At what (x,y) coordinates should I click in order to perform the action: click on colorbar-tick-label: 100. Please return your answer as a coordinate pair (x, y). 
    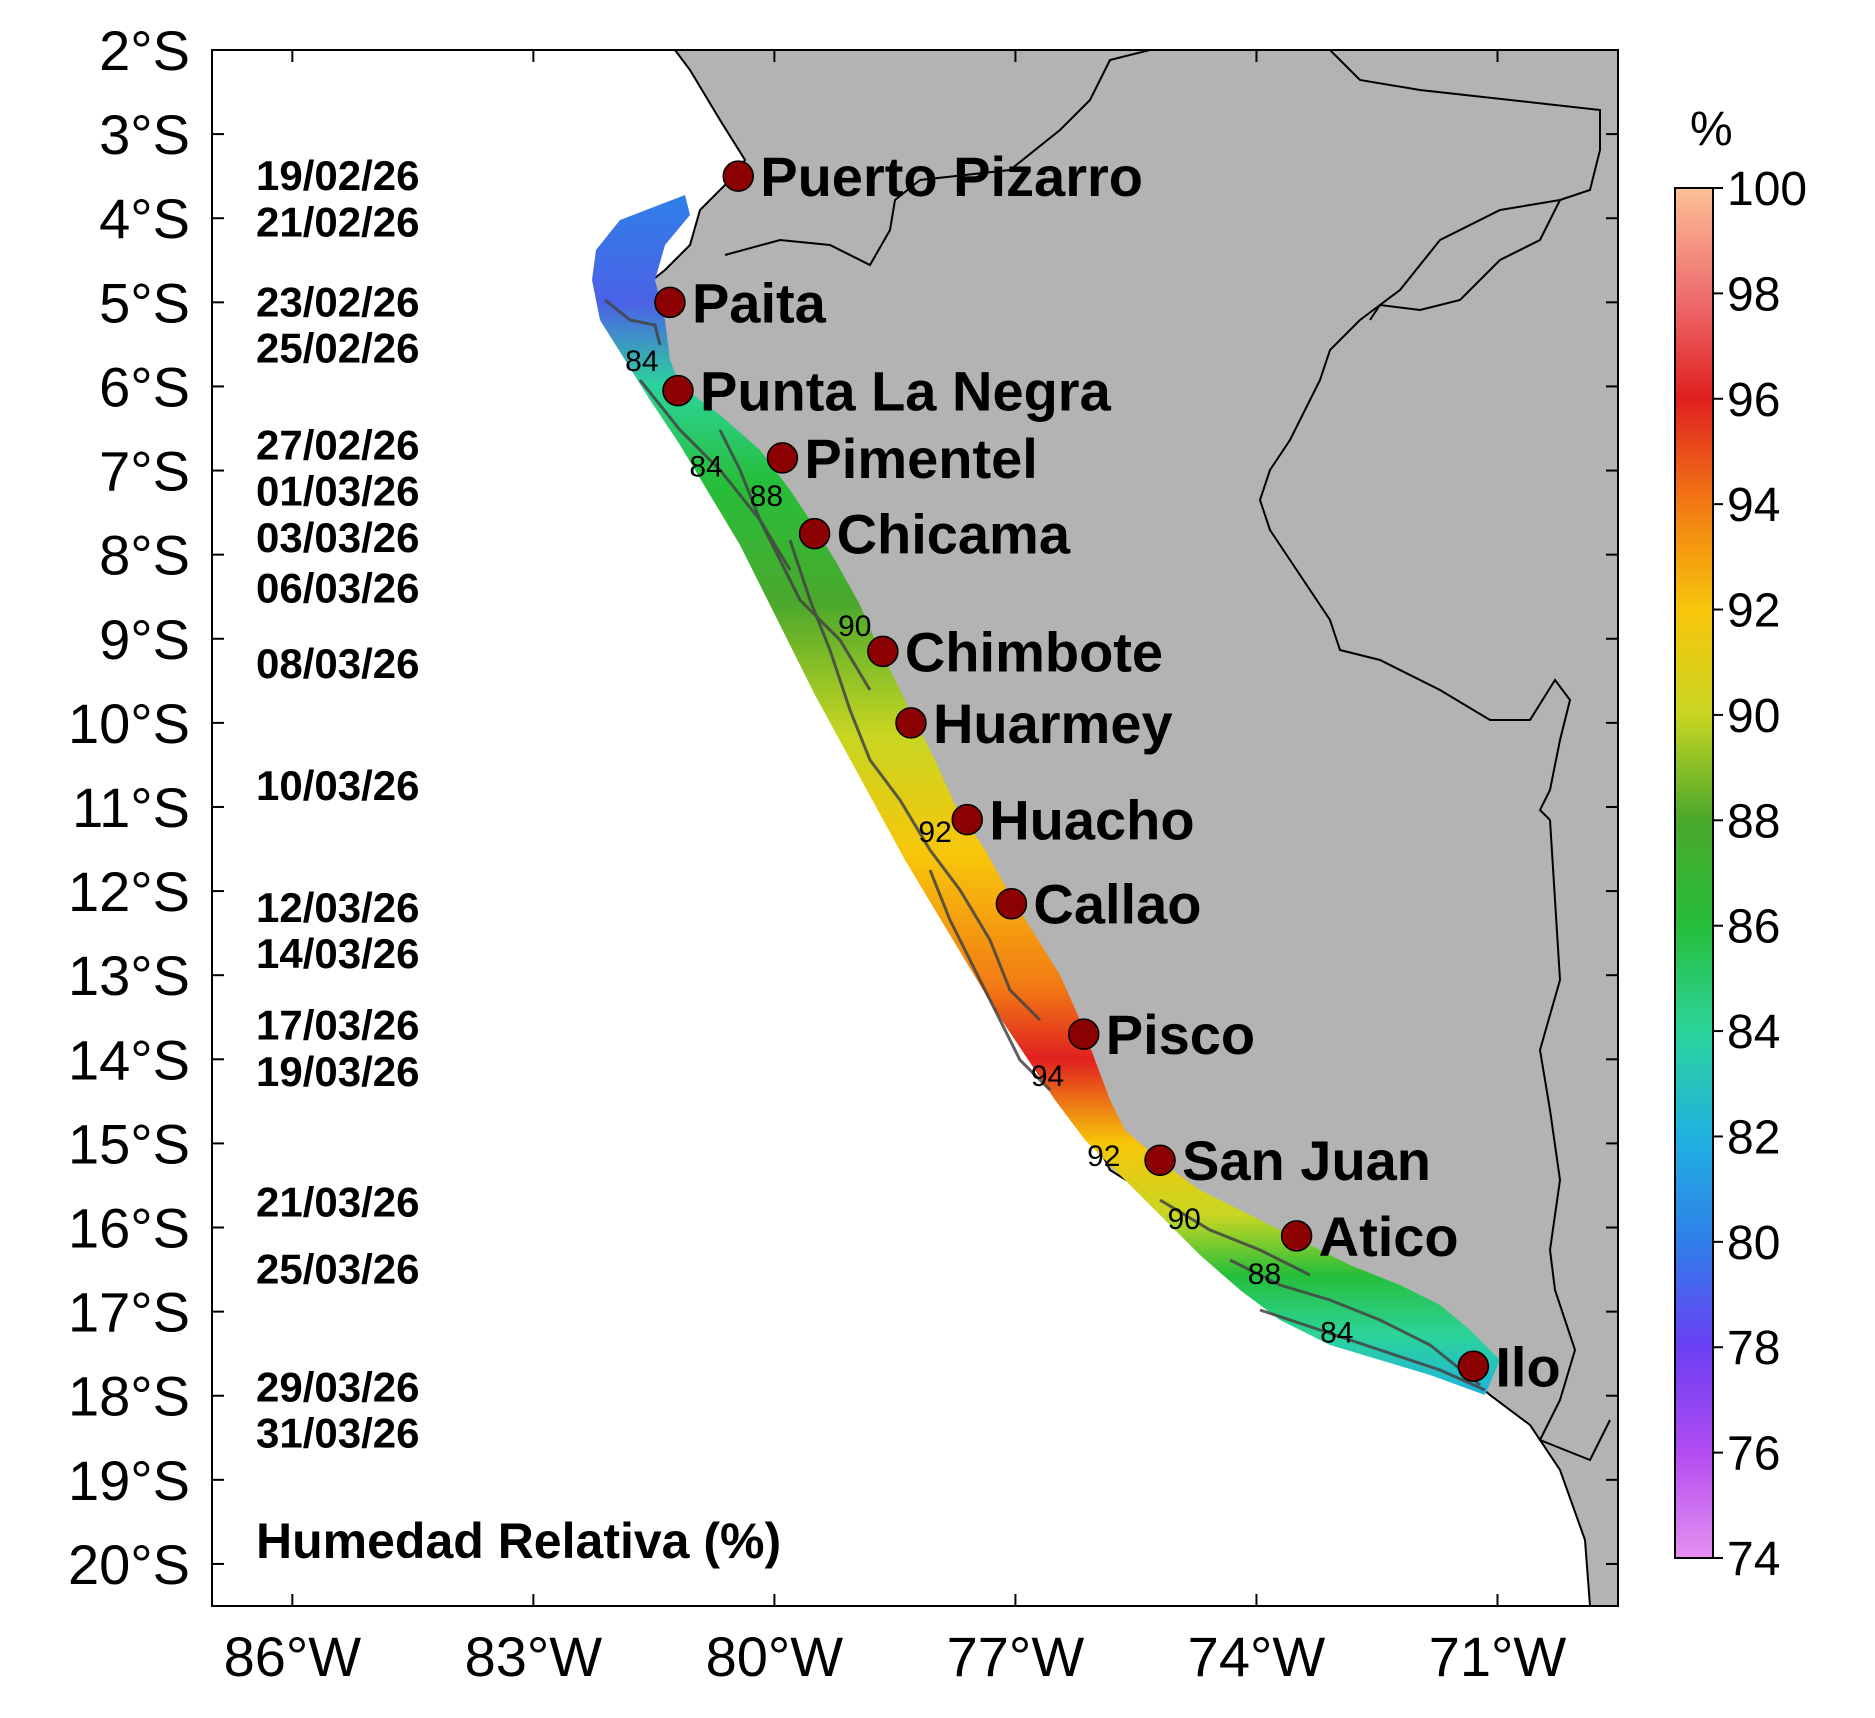
    Looking at the image, I should click on (1767, 189).